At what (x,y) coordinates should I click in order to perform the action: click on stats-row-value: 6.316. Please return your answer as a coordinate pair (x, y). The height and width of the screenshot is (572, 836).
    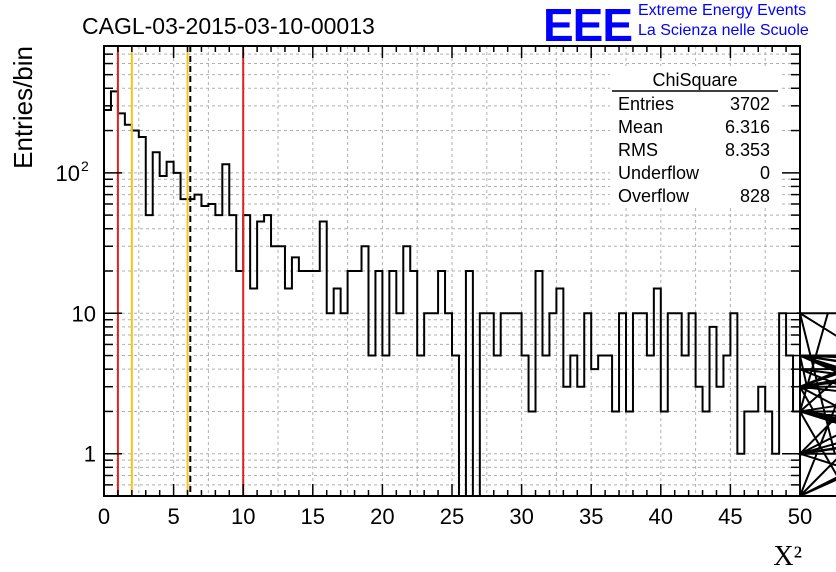
    Looking at the image, I should click on (747, 127).